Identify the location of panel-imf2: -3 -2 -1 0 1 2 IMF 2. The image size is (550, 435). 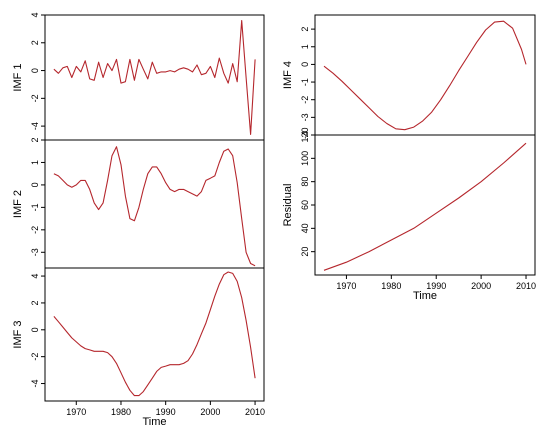
(138, 203).